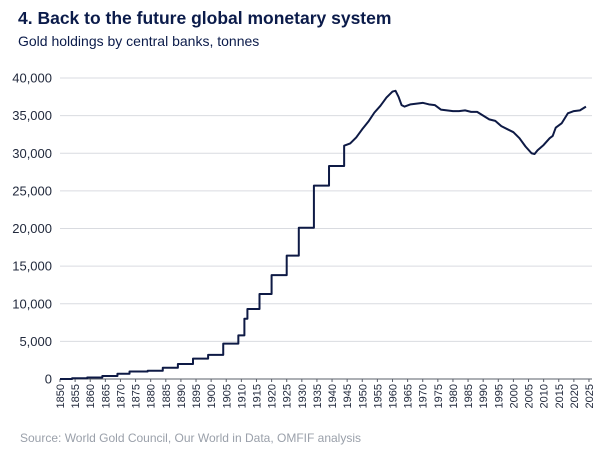 The image size is (600, 455). Describe the element at coordinates (394, 396) in the screenshot. I see `x-tick-label: 1960` at that location.